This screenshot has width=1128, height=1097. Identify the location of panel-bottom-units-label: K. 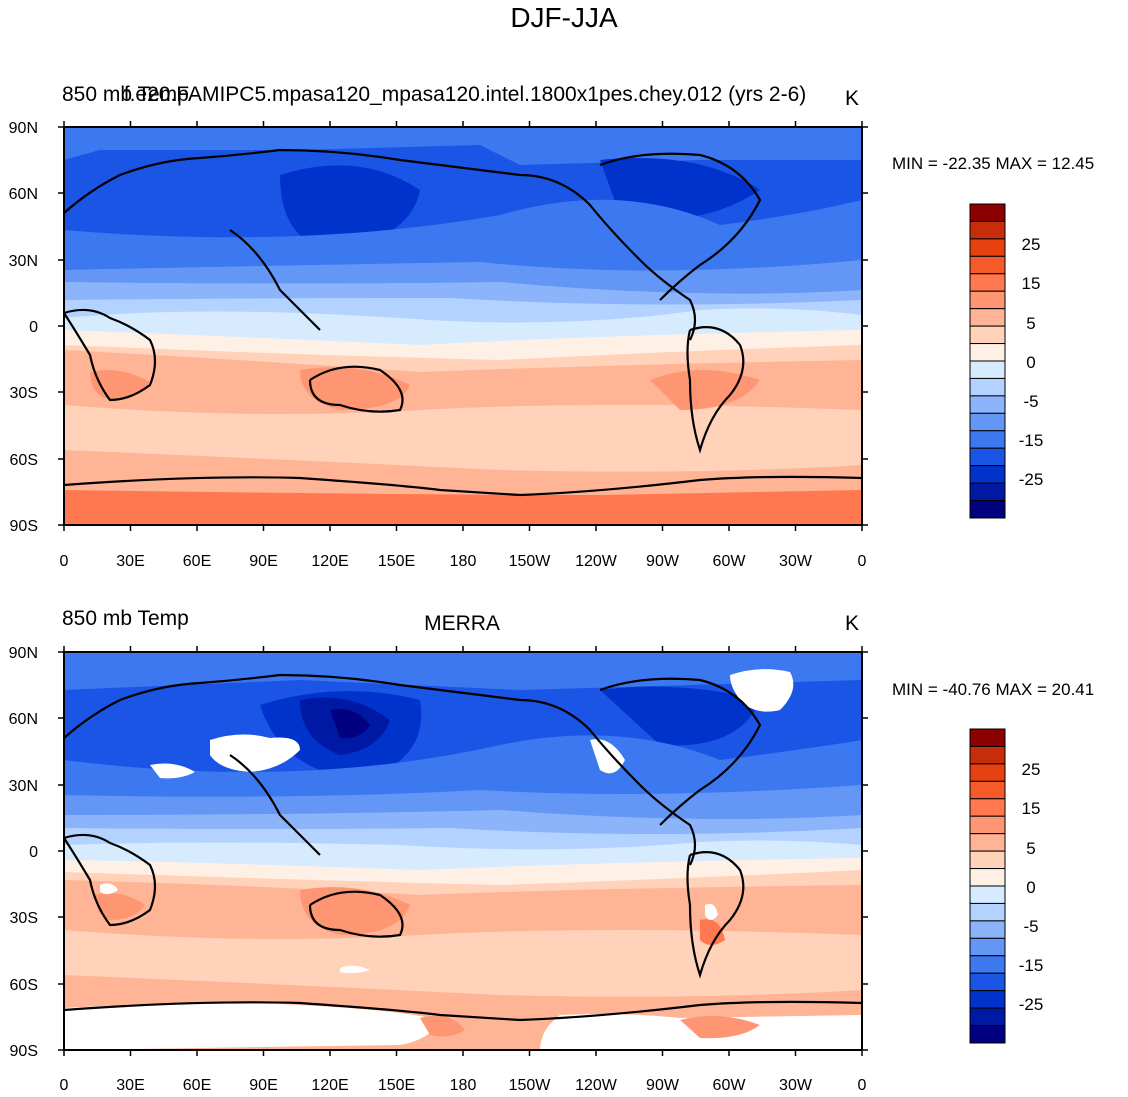
(852, 623).